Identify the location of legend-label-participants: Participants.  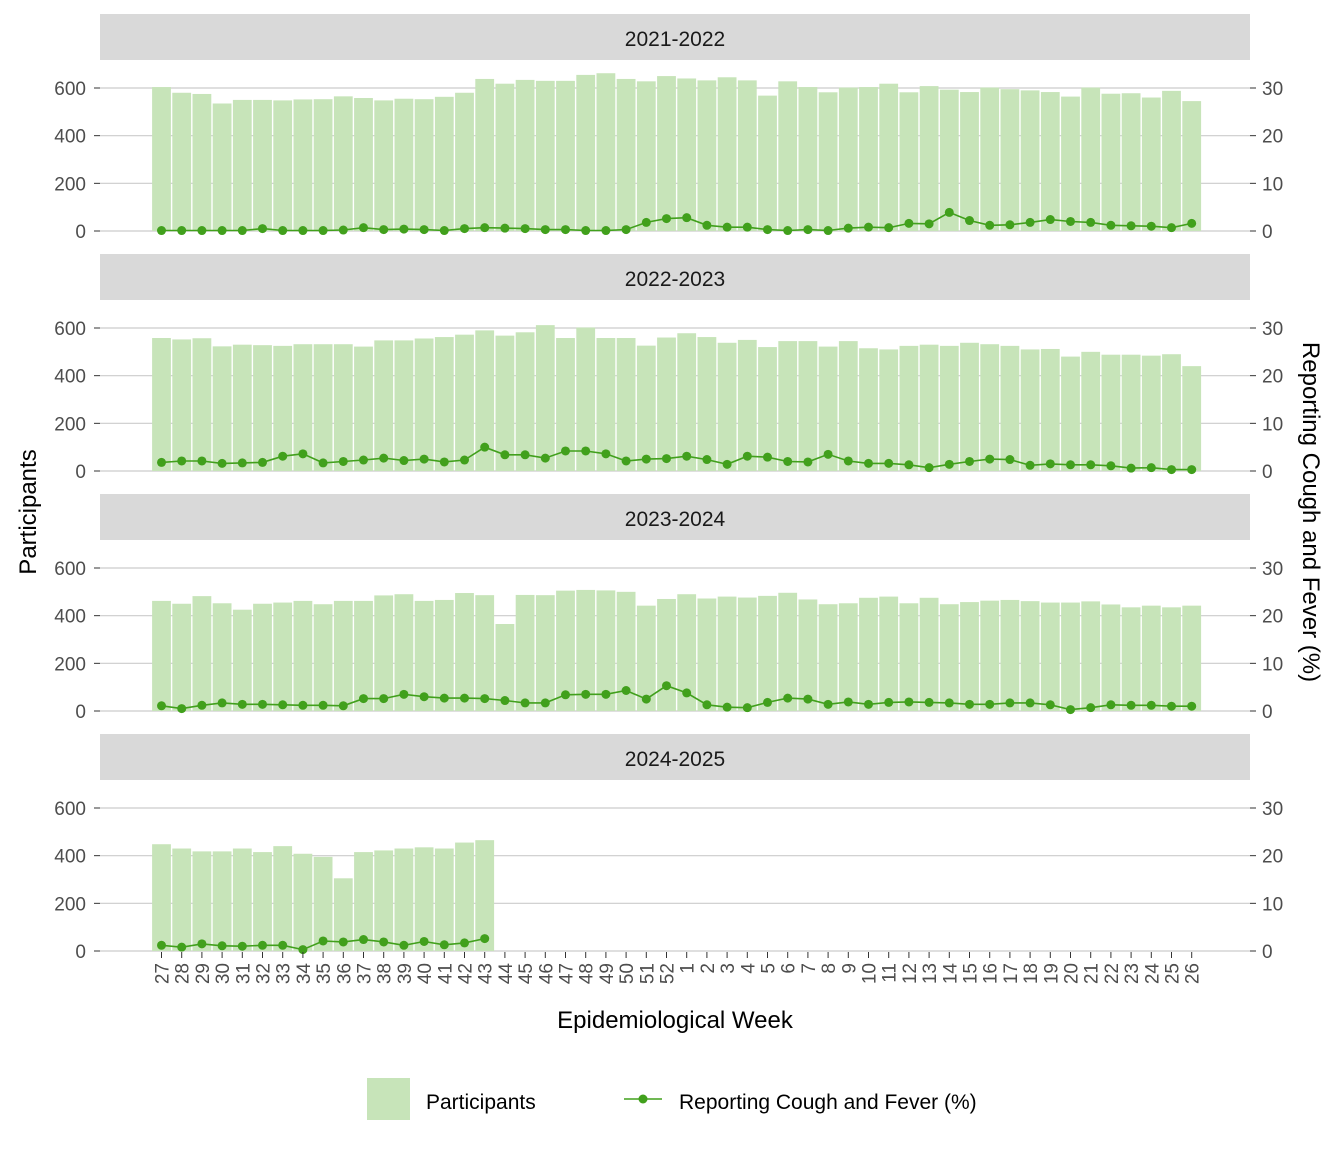
(481, 1102).